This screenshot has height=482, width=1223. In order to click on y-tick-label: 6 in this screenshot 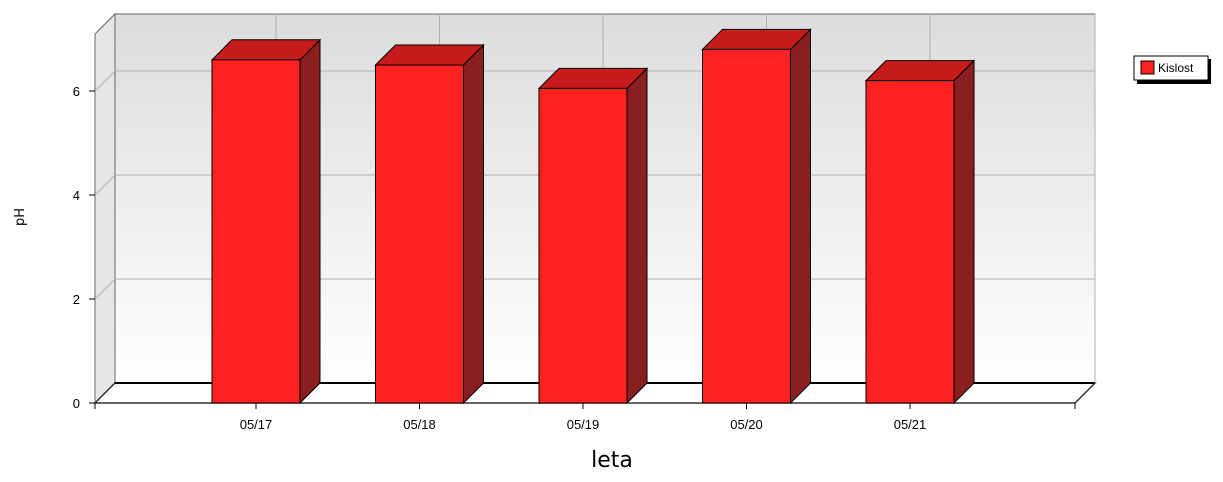, I will do `click(76, 91)`.